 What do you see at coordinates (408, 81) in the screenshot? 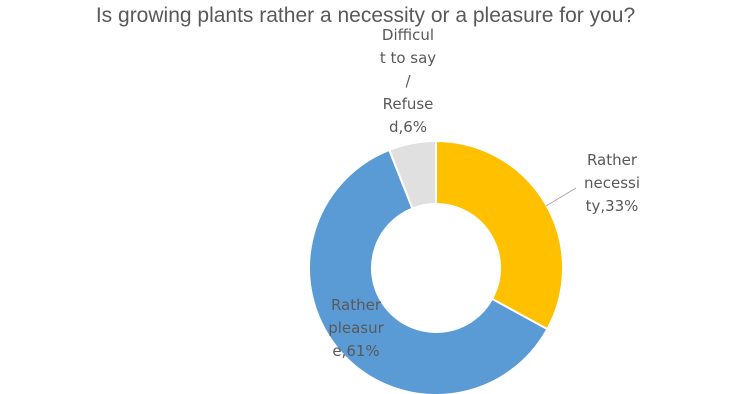
I see `data-label-difficult-to-say-refused: Difficul t to say / Refuse d,6%` at bounding box center [408, 81].